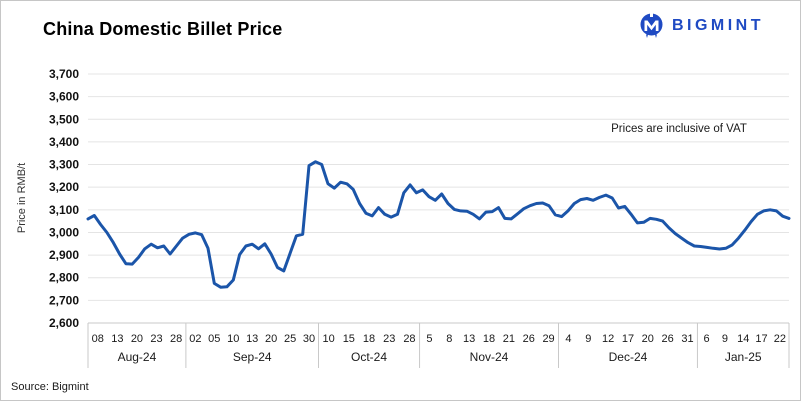  I want to click on x-tick-label: 08, so click(98, 339).